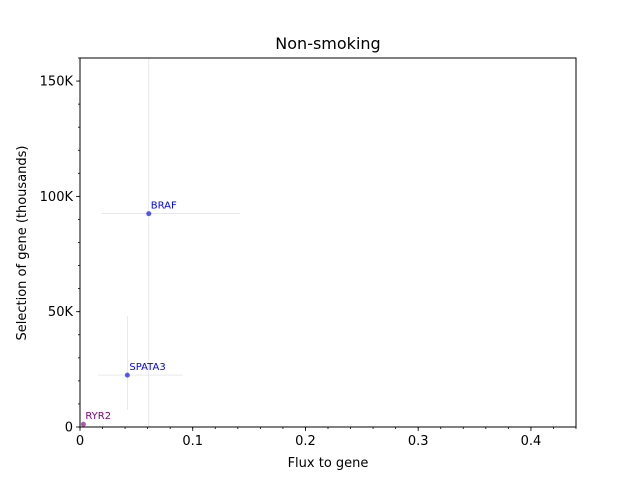 This screenshot has height=480, width=640. Describe the element at coordinates (22, 243) in the screenshot. I see `y-axis-label: Selection of gene (thousands)` at that location.